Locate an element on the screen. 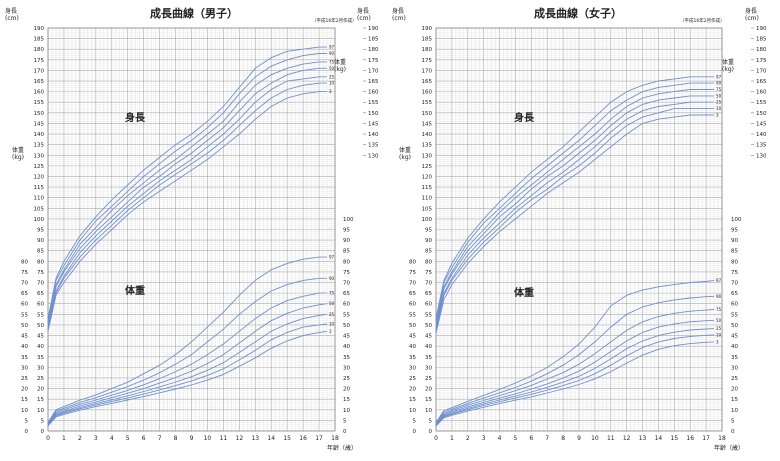 This screenshot has width=780, height=461. girls-height-tick-label: 10 is located at coordinates (428, 411).